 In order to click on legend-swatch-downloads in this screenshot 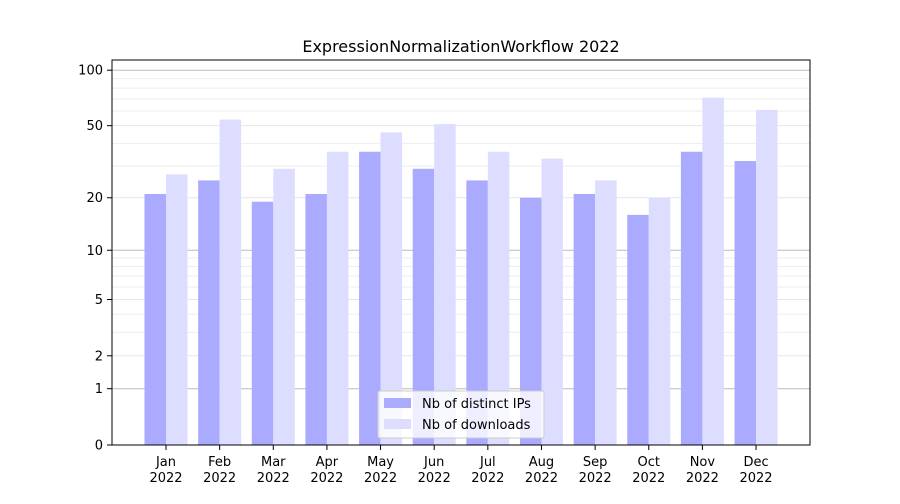, I will do `click(397, 424)`.